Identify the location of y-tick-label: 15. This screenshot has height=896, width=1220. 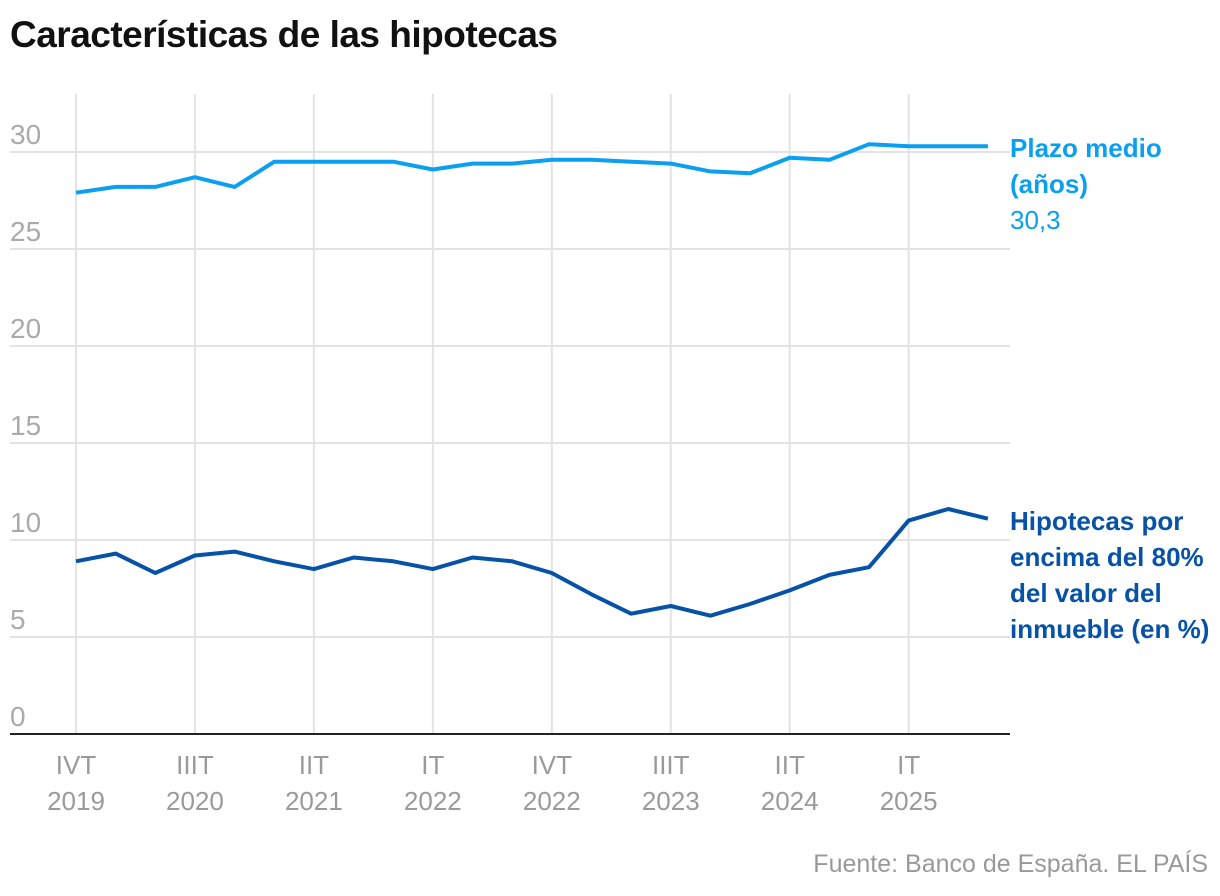
(25, 425).